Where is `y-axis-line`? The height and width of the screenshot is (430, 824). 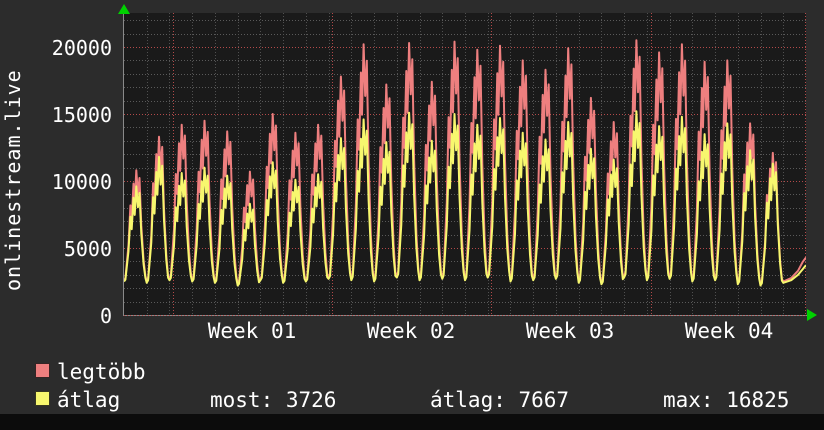
y-axis-line is located at coordinates (123, 164).